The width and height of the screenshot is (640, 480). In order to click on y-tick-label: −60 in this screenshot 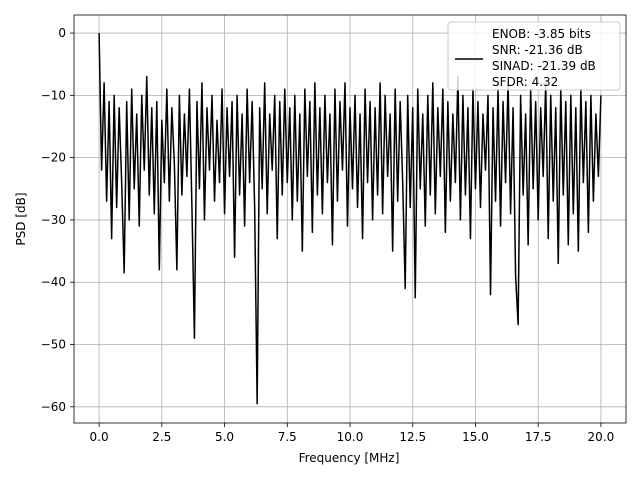, I will do `click(53, 407)`.